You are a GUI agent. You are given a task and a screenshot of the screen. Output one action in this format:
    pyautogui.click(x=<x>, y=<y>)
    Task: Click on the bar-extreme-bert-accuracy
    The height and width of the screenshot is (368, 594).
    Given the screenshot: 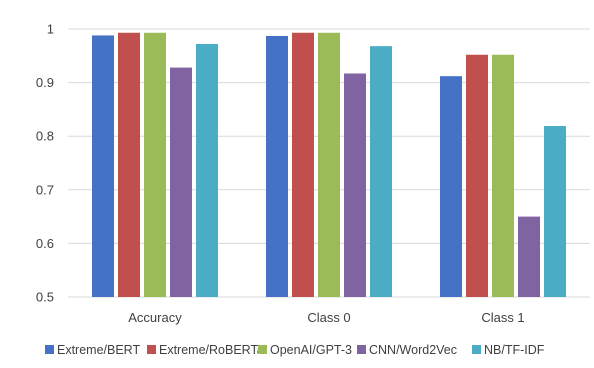 What is the action you would take?
    pyautogui.click(x=103, y=166)
    